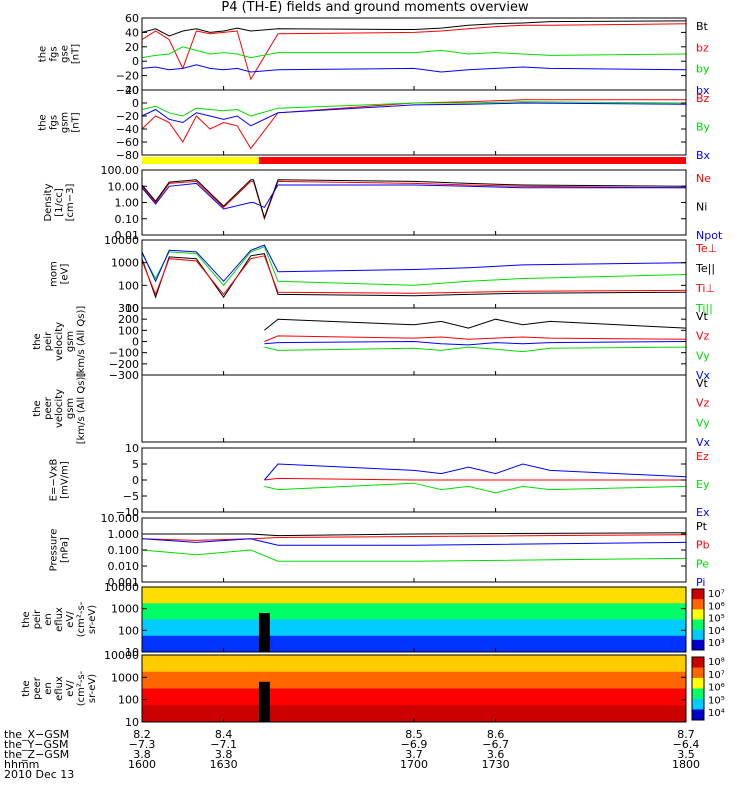 The image size is (750, 800). Describe the element at coordinates (414, 537) in the screenshot. I see `series-Pb` at that location.